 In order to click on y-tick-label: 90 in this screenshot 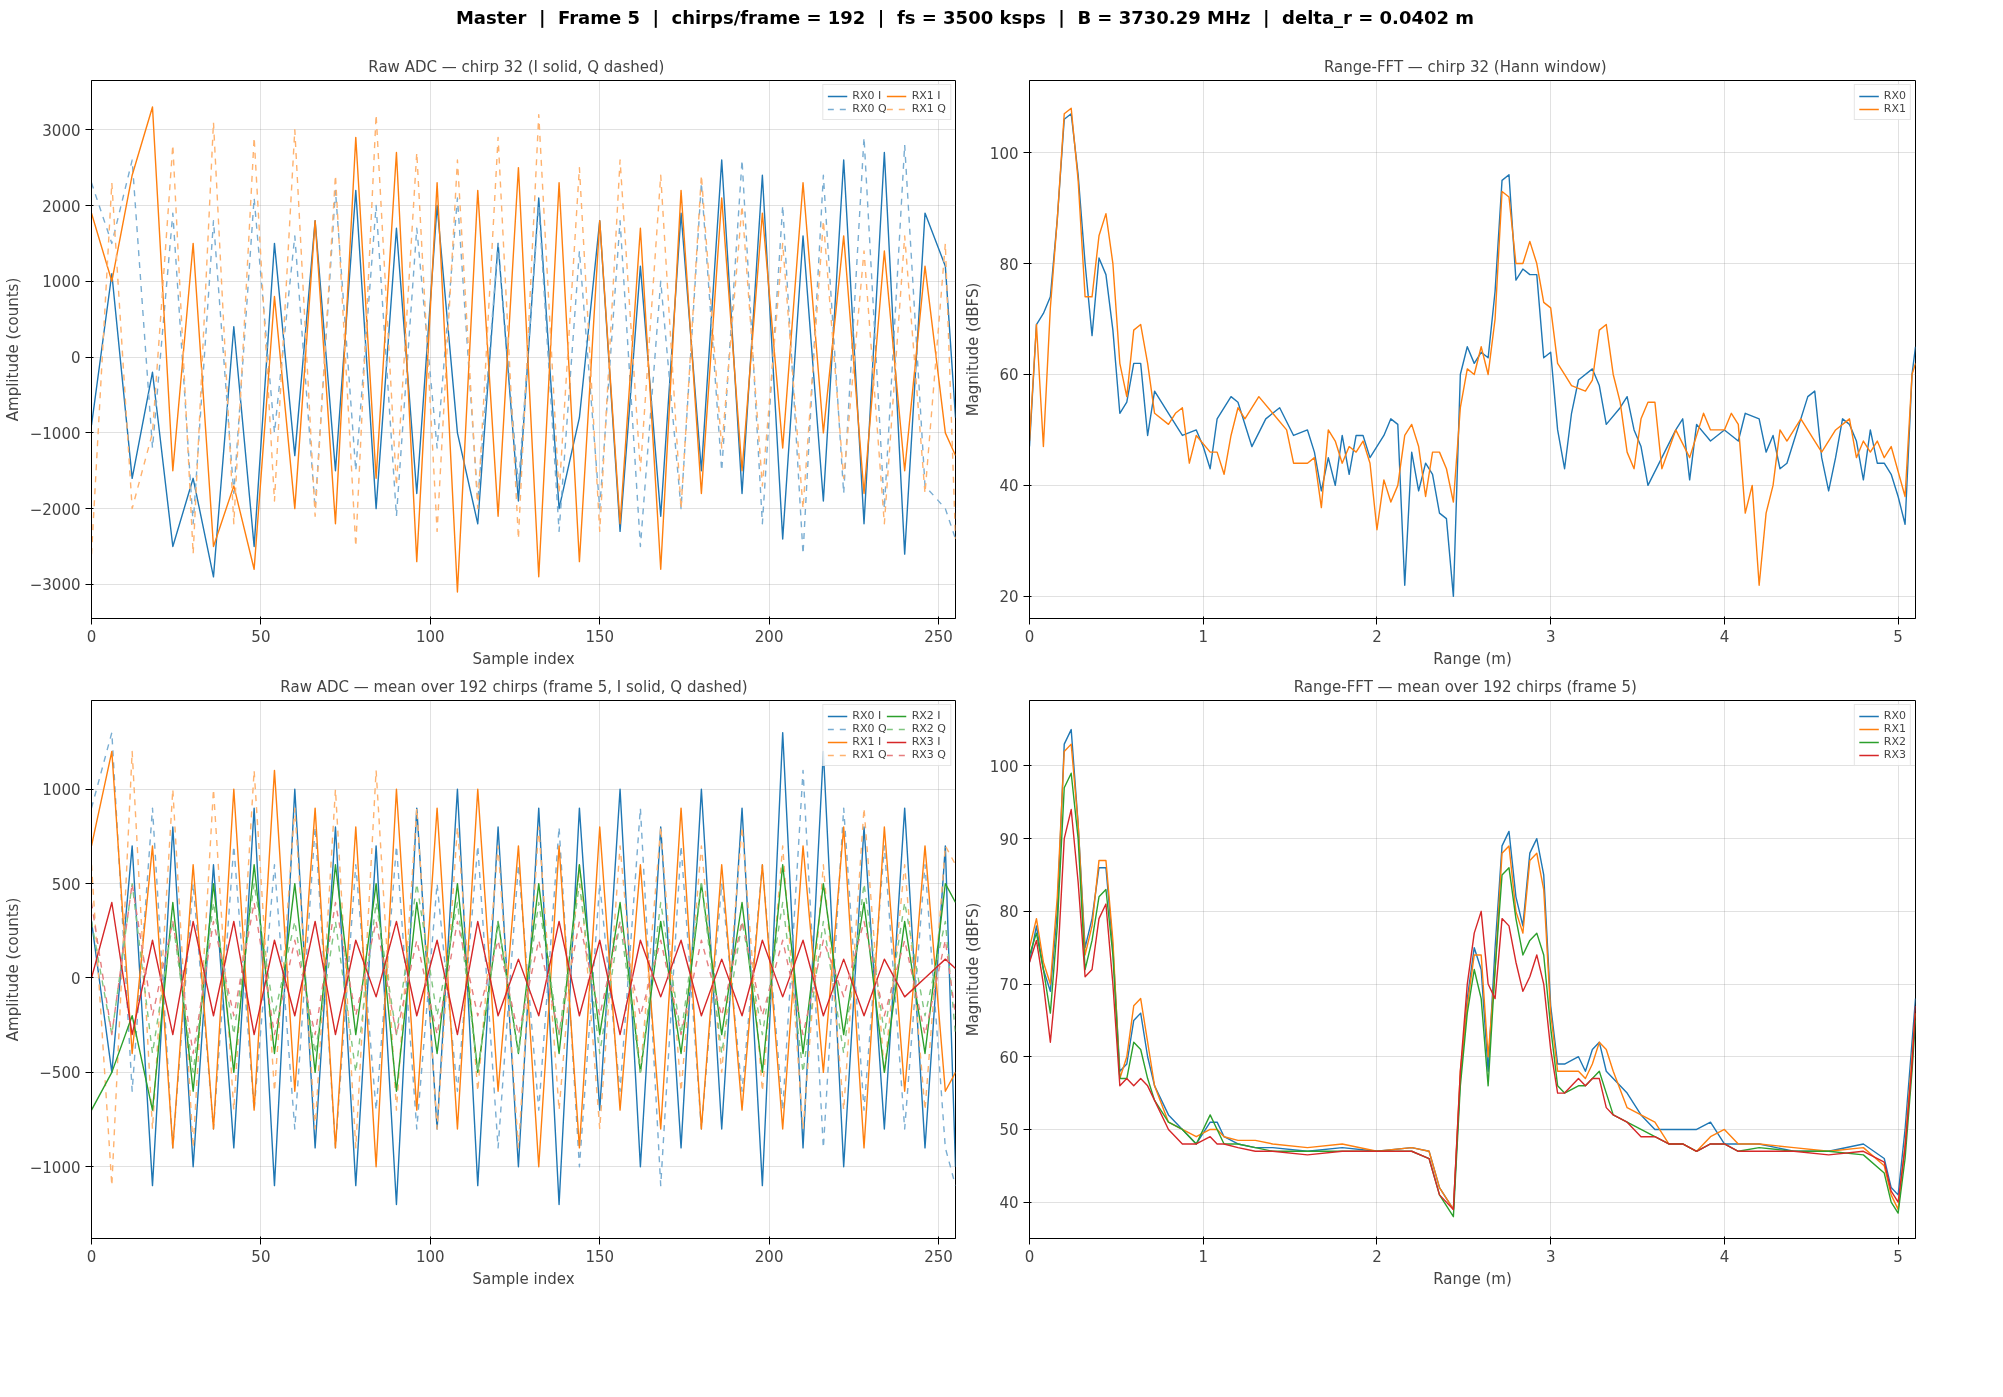, I will do `click(1009, 839)`.